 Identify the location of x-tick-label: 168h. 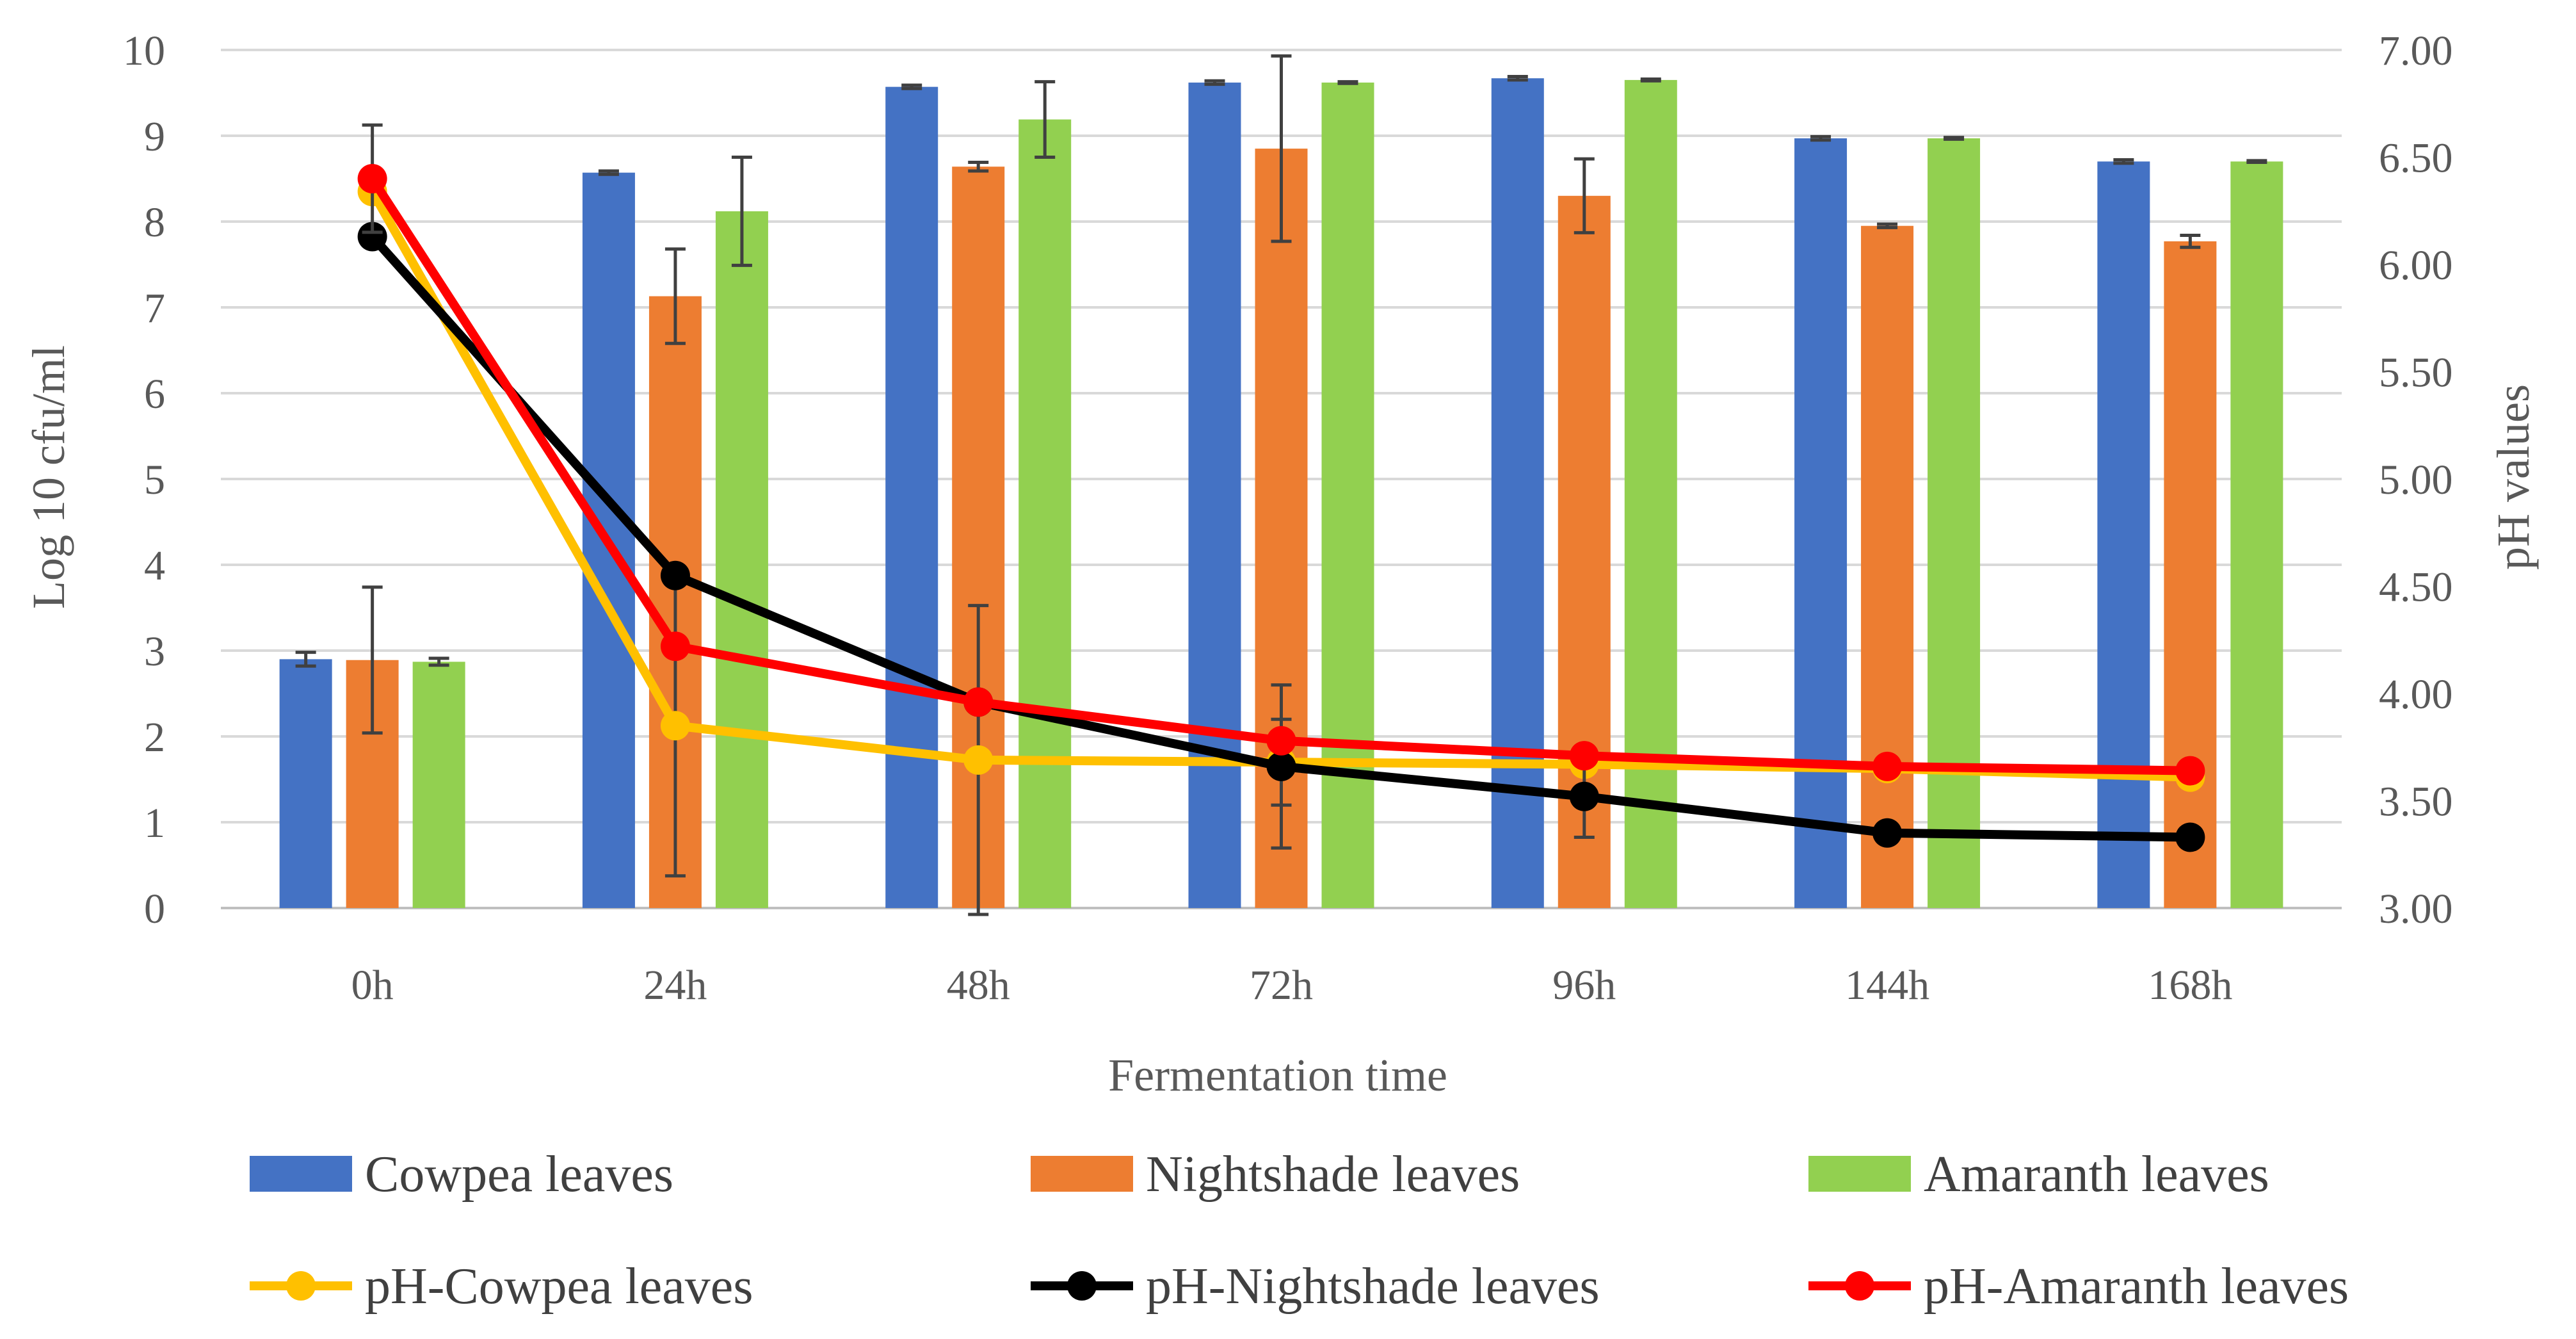
(2190, 985).